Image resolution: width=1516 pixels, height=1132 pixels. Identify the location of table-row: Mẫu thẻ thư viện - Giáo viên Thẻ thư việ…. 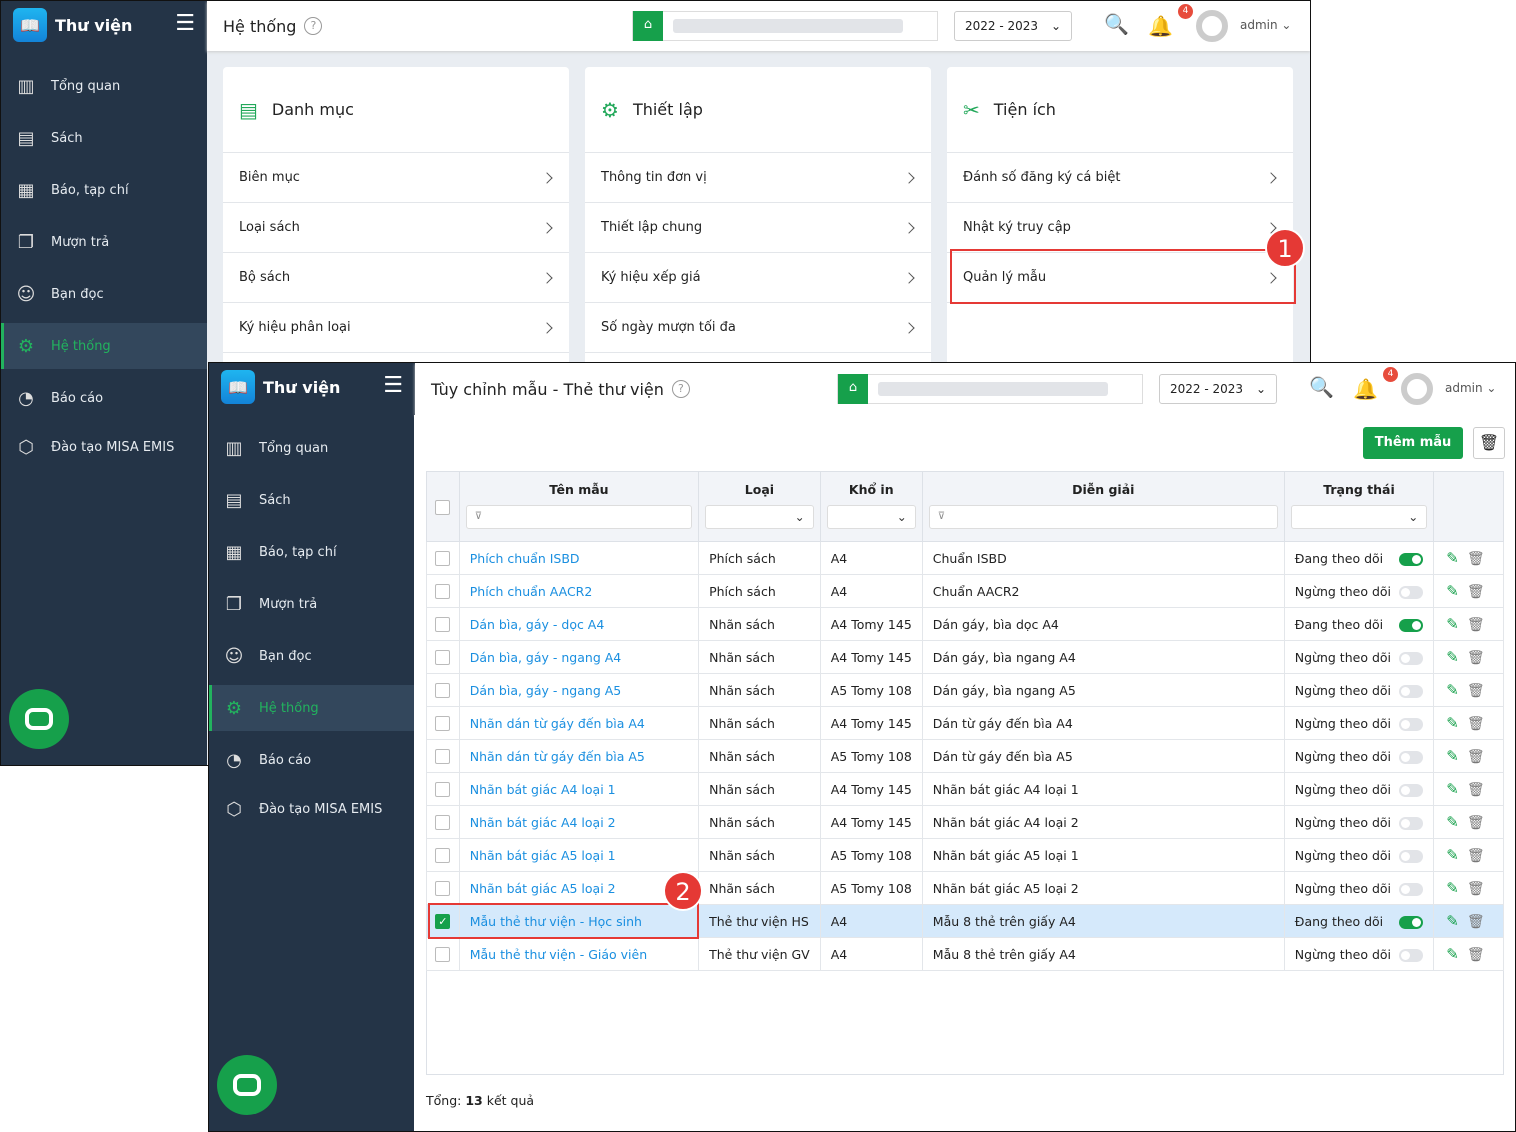
(965, 954).